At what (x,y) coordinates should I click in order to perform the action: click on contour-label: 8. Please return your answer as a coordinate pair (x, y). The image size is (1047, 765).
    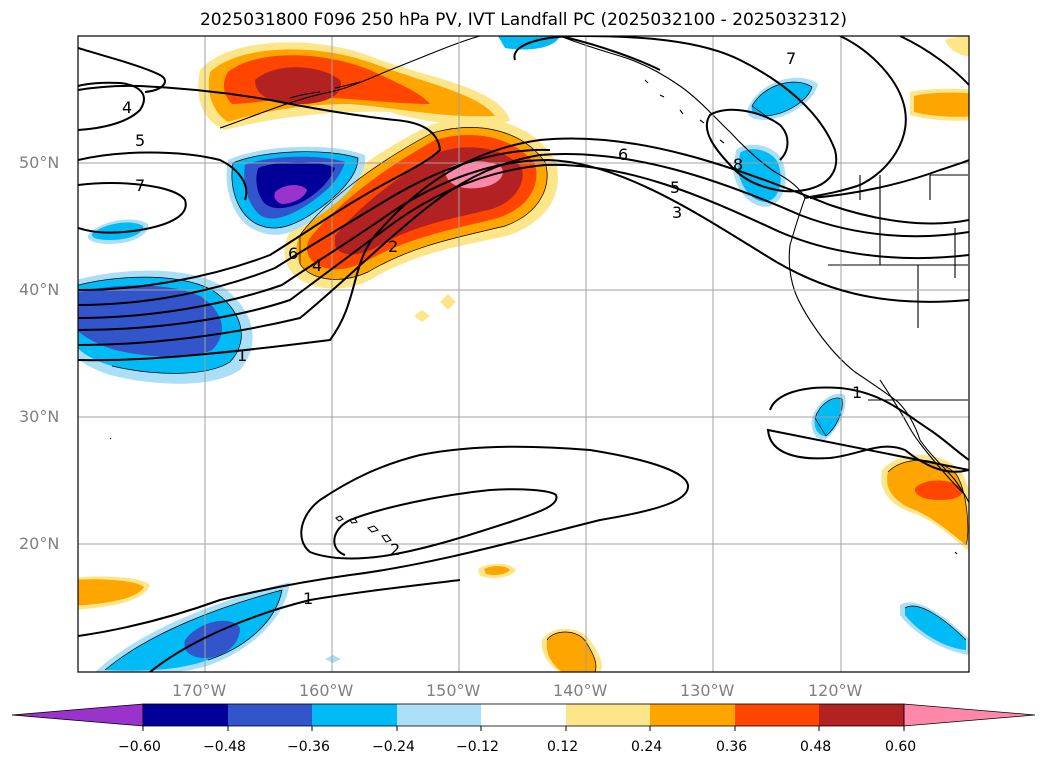
    Looking at the image, I should click on (738, 164).